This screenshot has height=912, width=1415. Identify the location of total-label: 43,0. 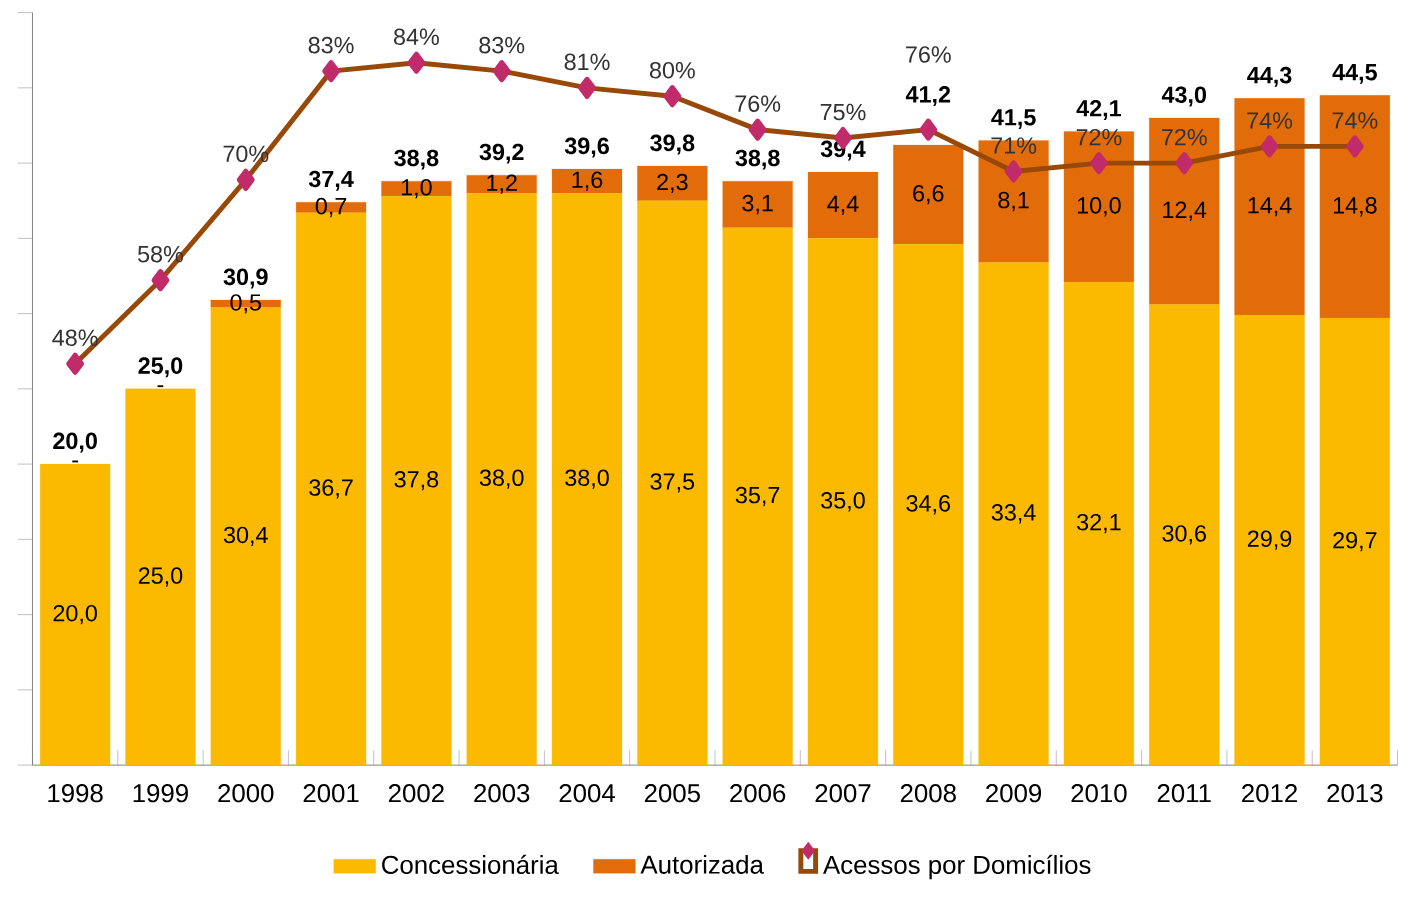
(1184, 96).